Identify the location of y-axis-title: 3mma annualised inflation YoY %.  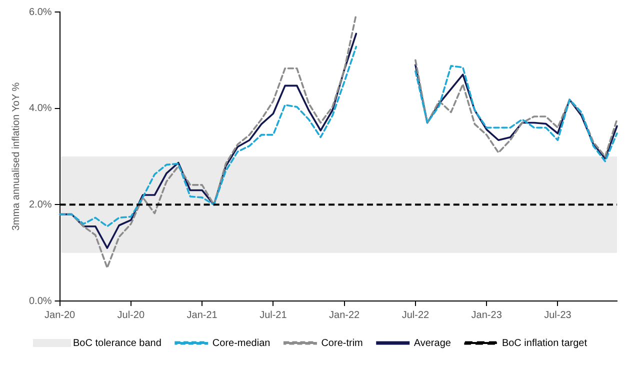
(16, 156).